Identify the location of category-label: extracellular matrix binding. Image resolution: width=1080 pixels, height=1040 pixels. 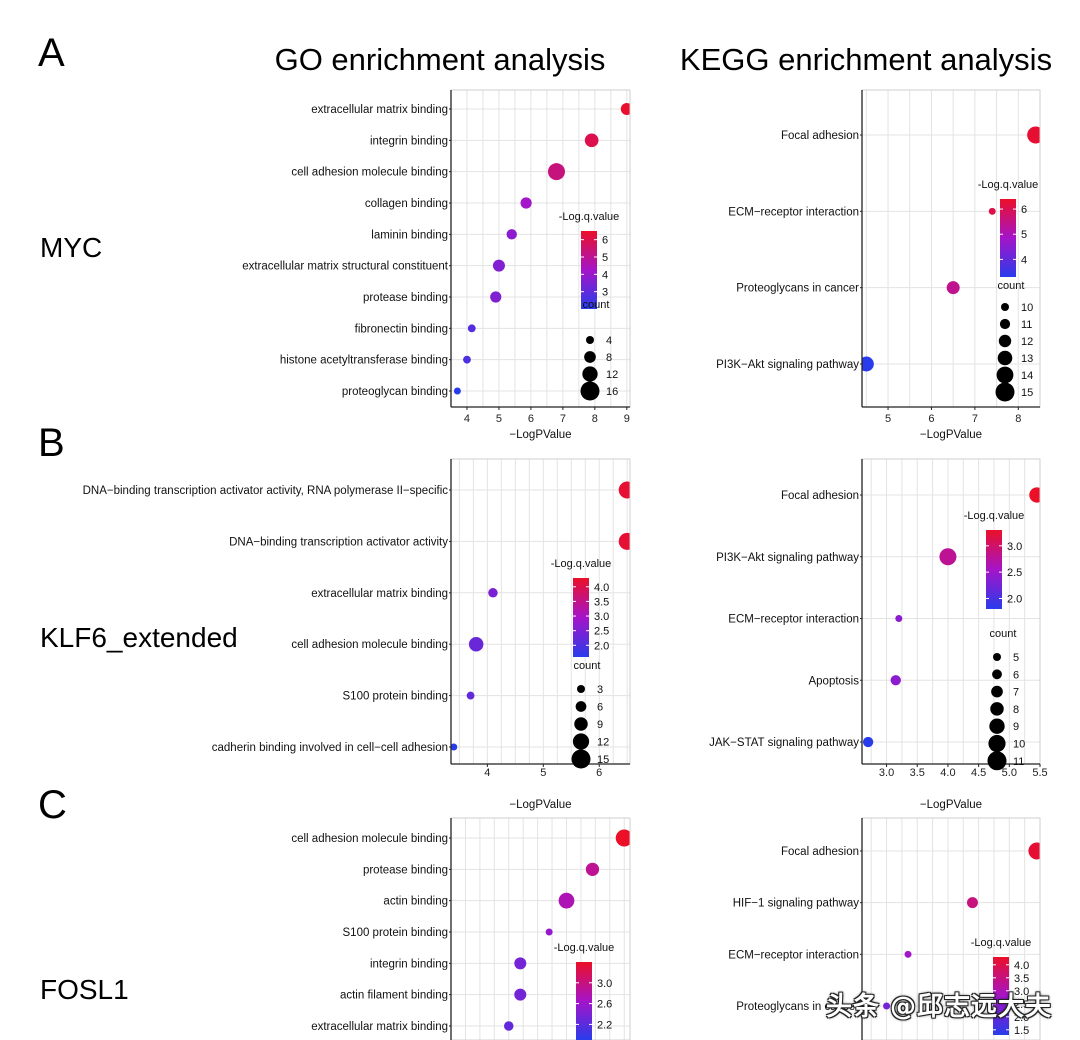
(379, 594).